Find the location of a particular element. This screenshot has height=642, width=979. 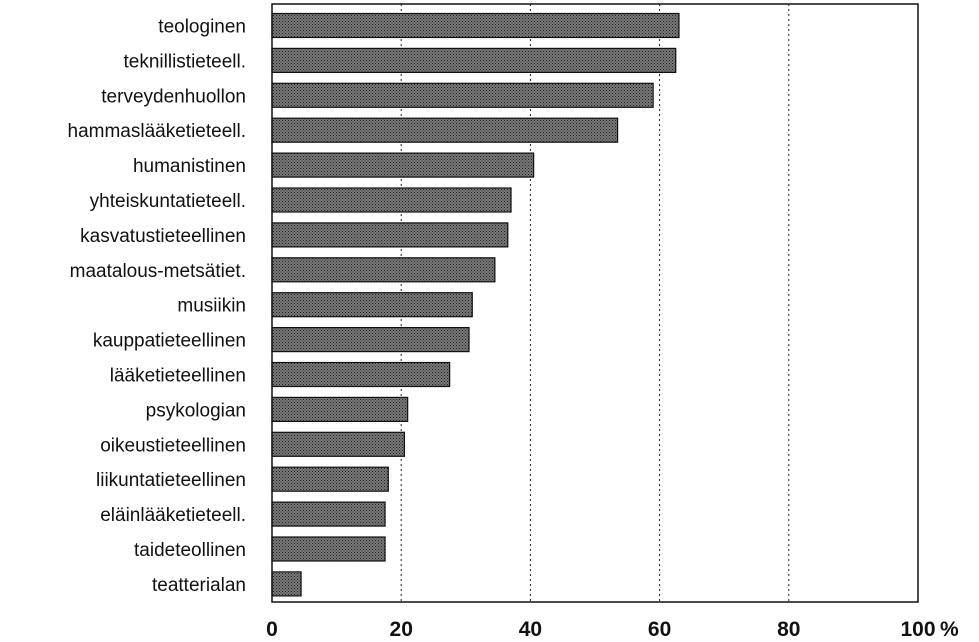

category-label: teatterialan is located at coordinates (199, 585).